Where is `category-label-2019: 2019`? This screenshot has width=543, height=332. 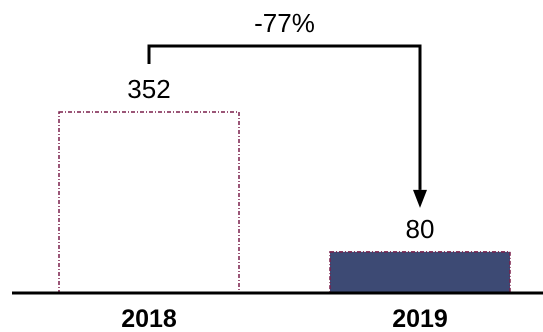 category-label-2019: 2019 is located at coordinates (420, 318).